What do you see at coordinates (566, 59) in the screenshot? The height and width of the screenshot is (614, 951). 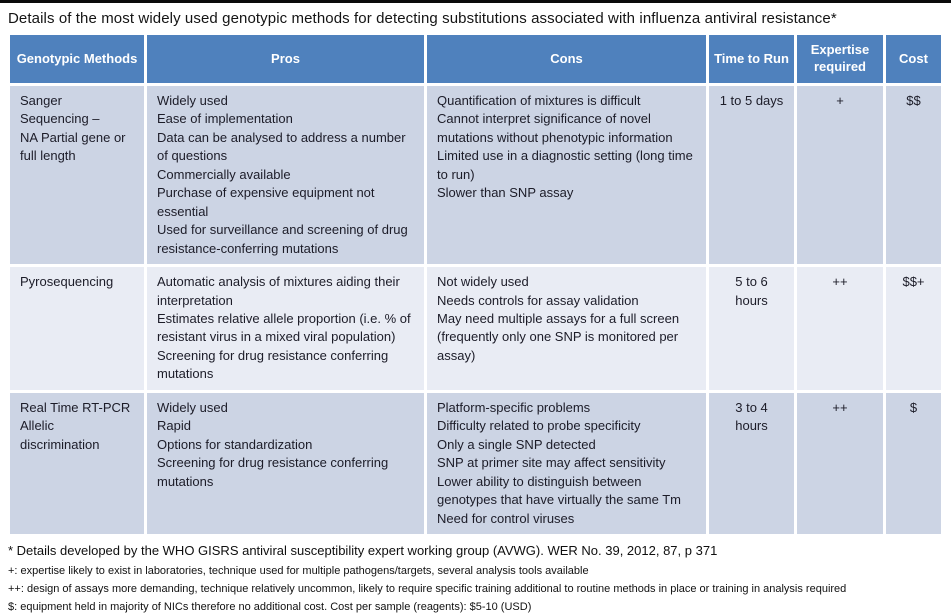 I see `header-cell-cons: Cons` at bounding box center [566, 59].